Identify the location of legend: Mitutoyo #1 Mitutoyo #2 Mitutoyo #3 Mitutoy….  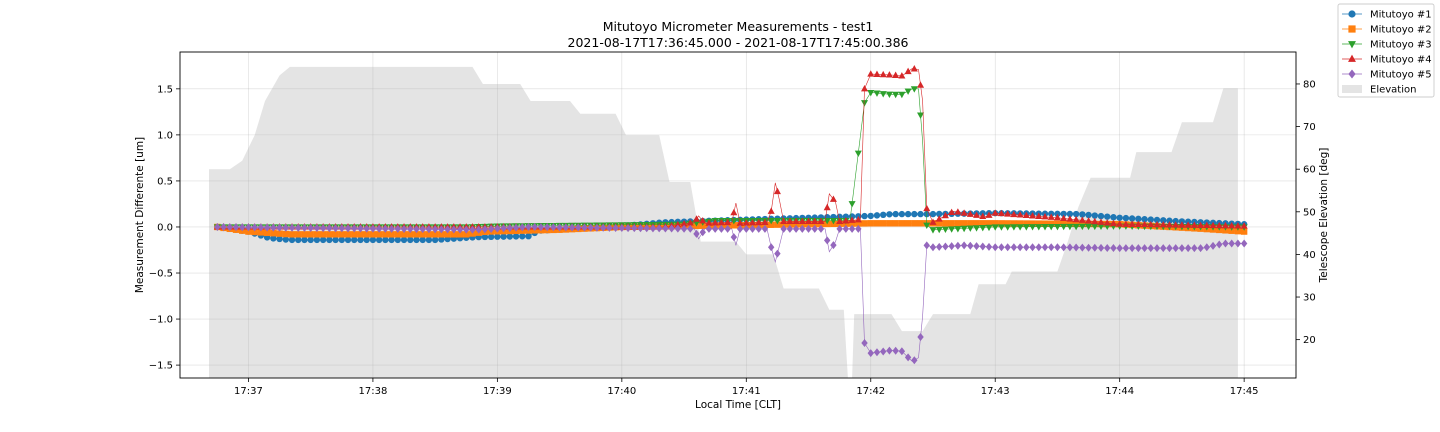
(1386, 50).